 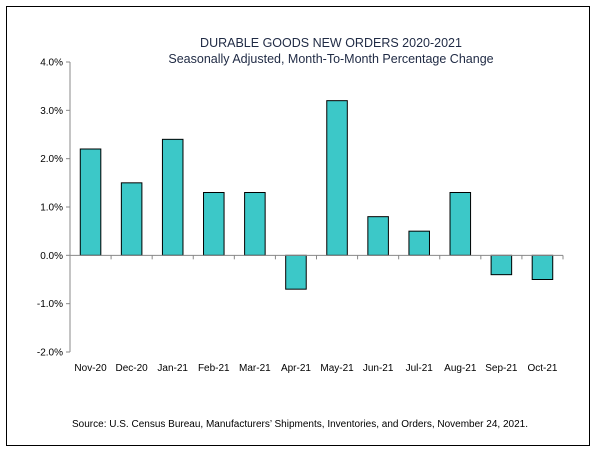 I want to click on x-category-label: Oct-21, so click(x=542, y=368).